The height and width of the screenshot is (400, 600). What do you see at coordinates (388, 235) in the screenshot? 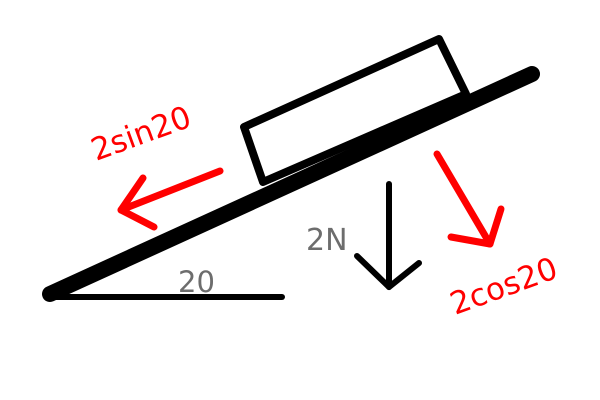
I see `weight-arrow` at bounding box center [388, 235].